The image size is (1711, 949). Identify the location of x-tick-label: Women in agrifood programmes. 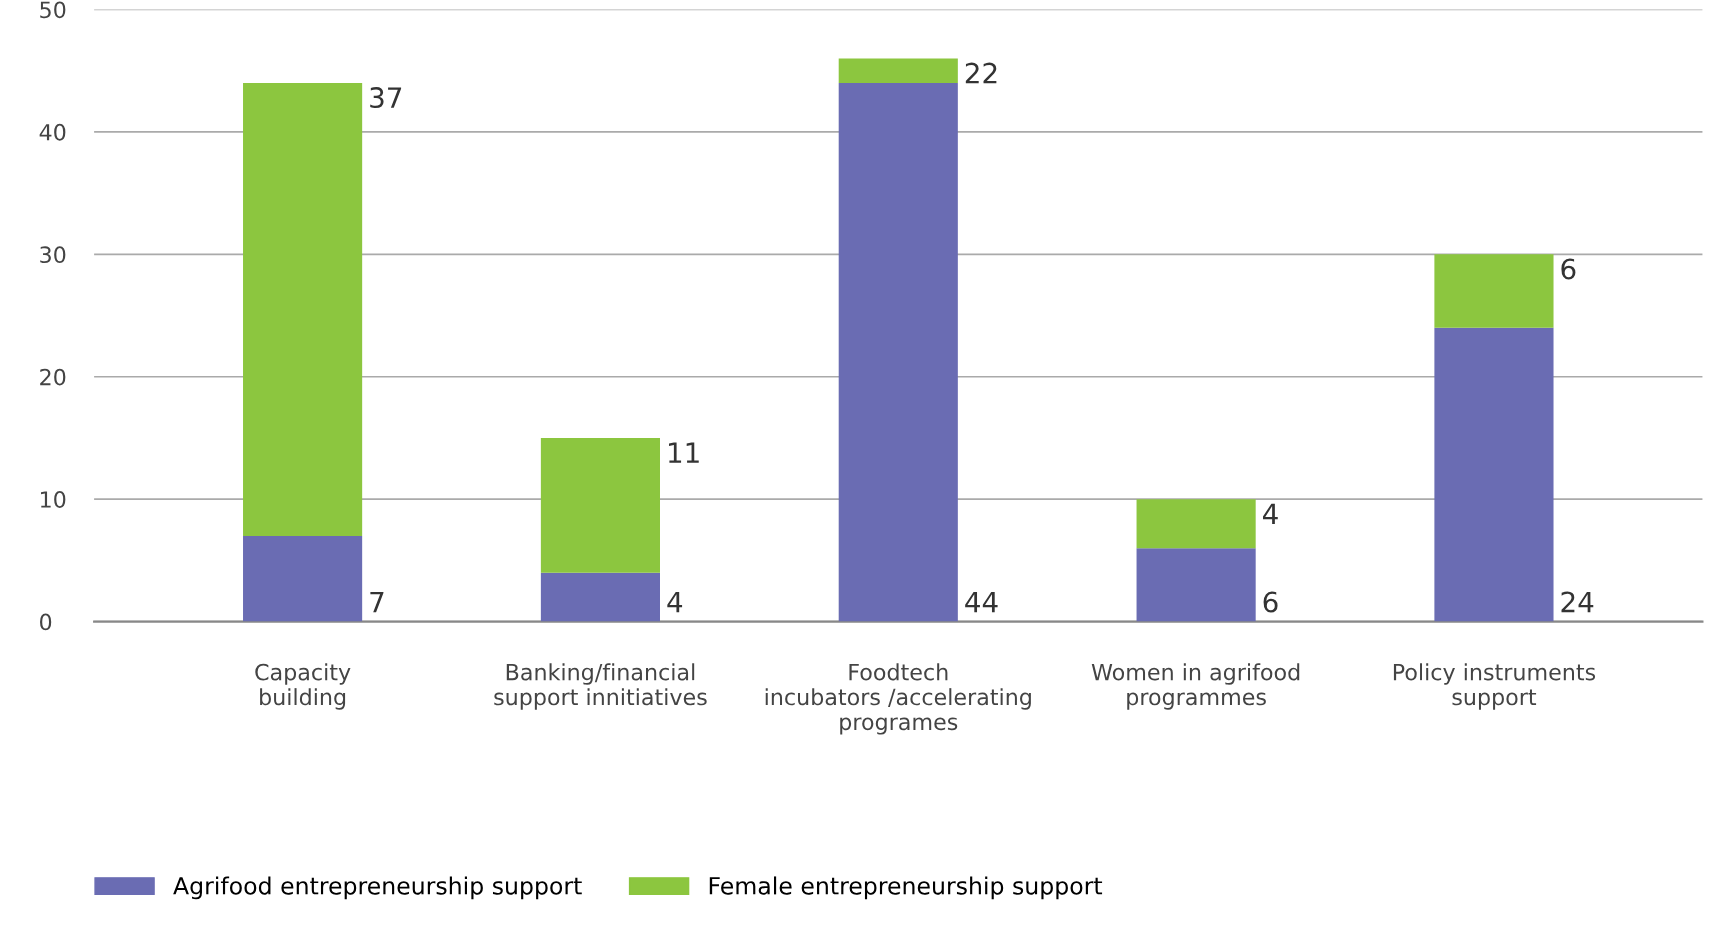
(1195, 686).